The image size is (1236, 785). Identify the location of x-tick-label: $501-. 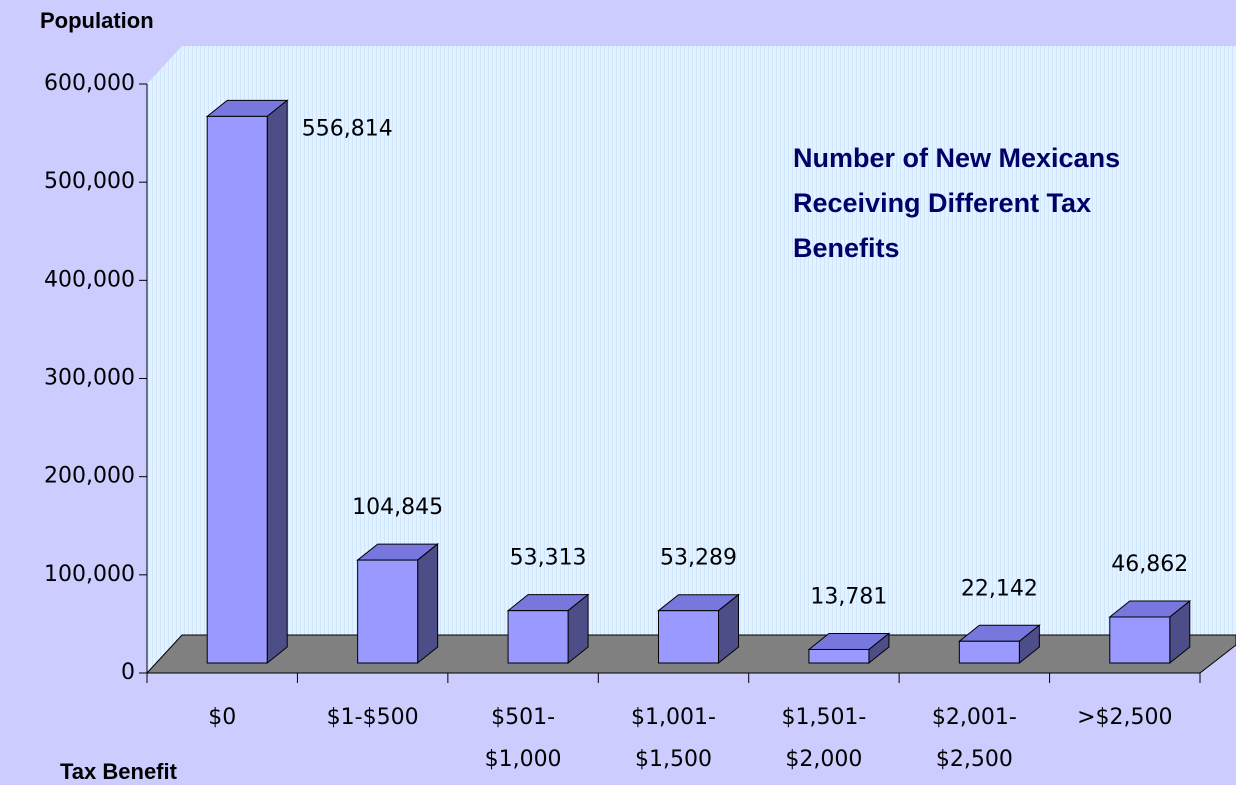
(523, 717).